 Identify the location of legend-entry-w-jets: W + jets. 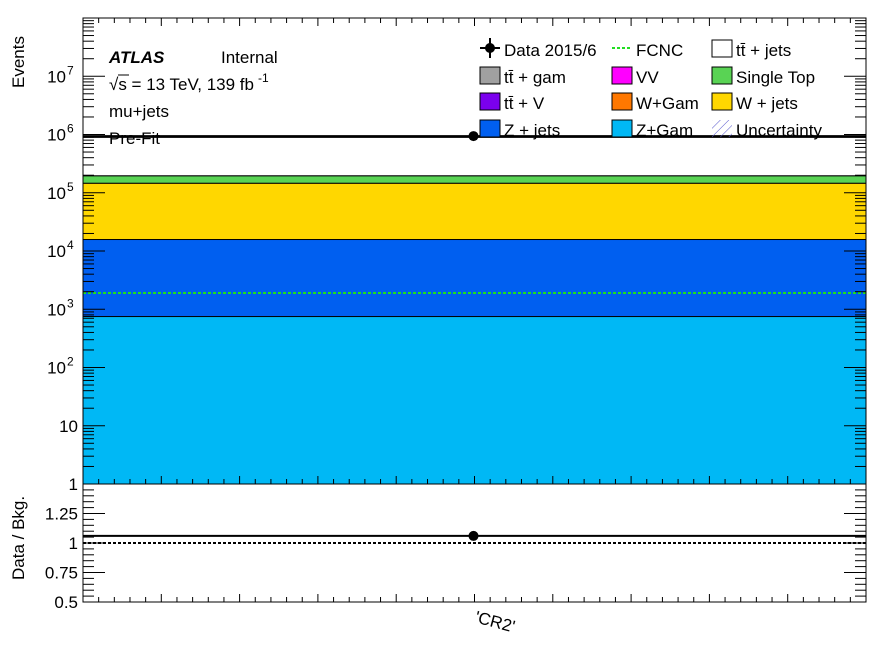
(754, 102).